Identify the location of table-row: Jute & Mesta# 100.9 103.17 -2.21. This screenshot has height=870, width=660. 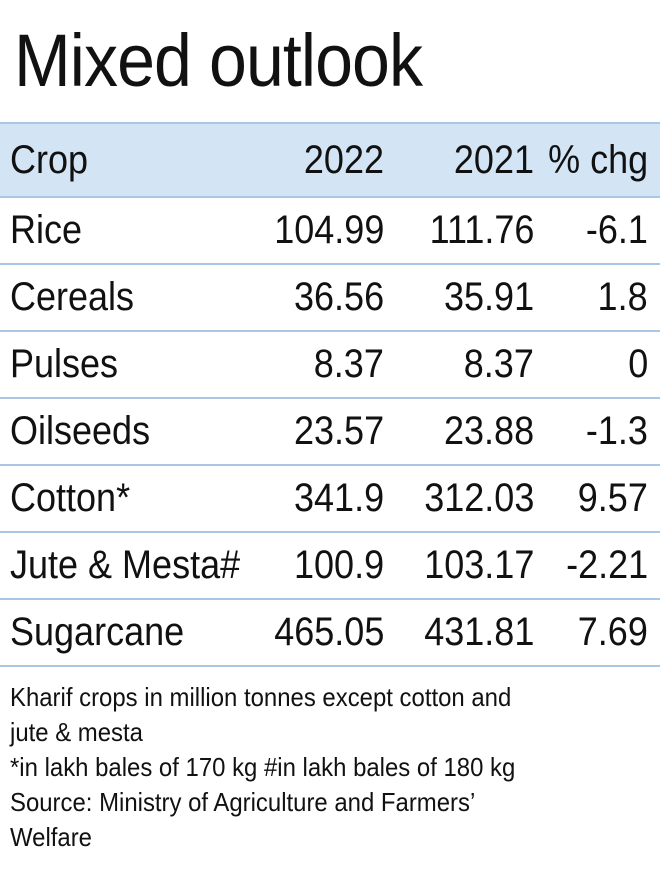
(330, 566).